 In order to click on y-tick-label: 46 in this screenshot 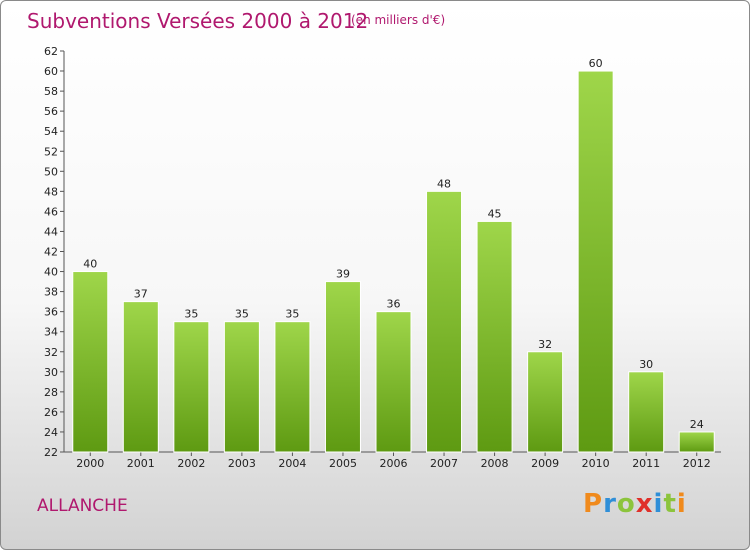, I will do `click(51, 211)`.